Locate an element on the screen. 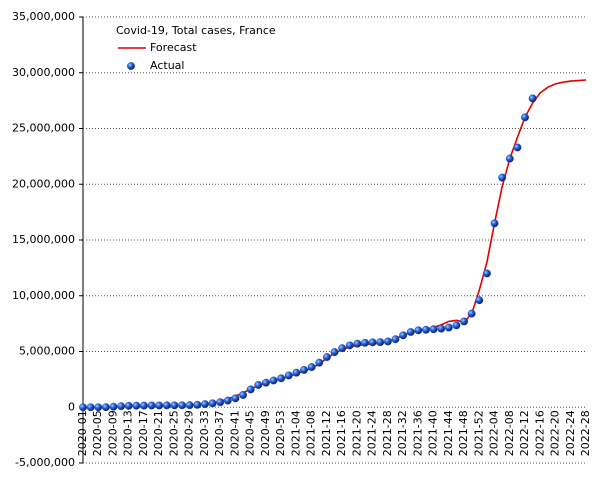  y-tick-label: 20,000,000 is located at coordinates (43, 183).